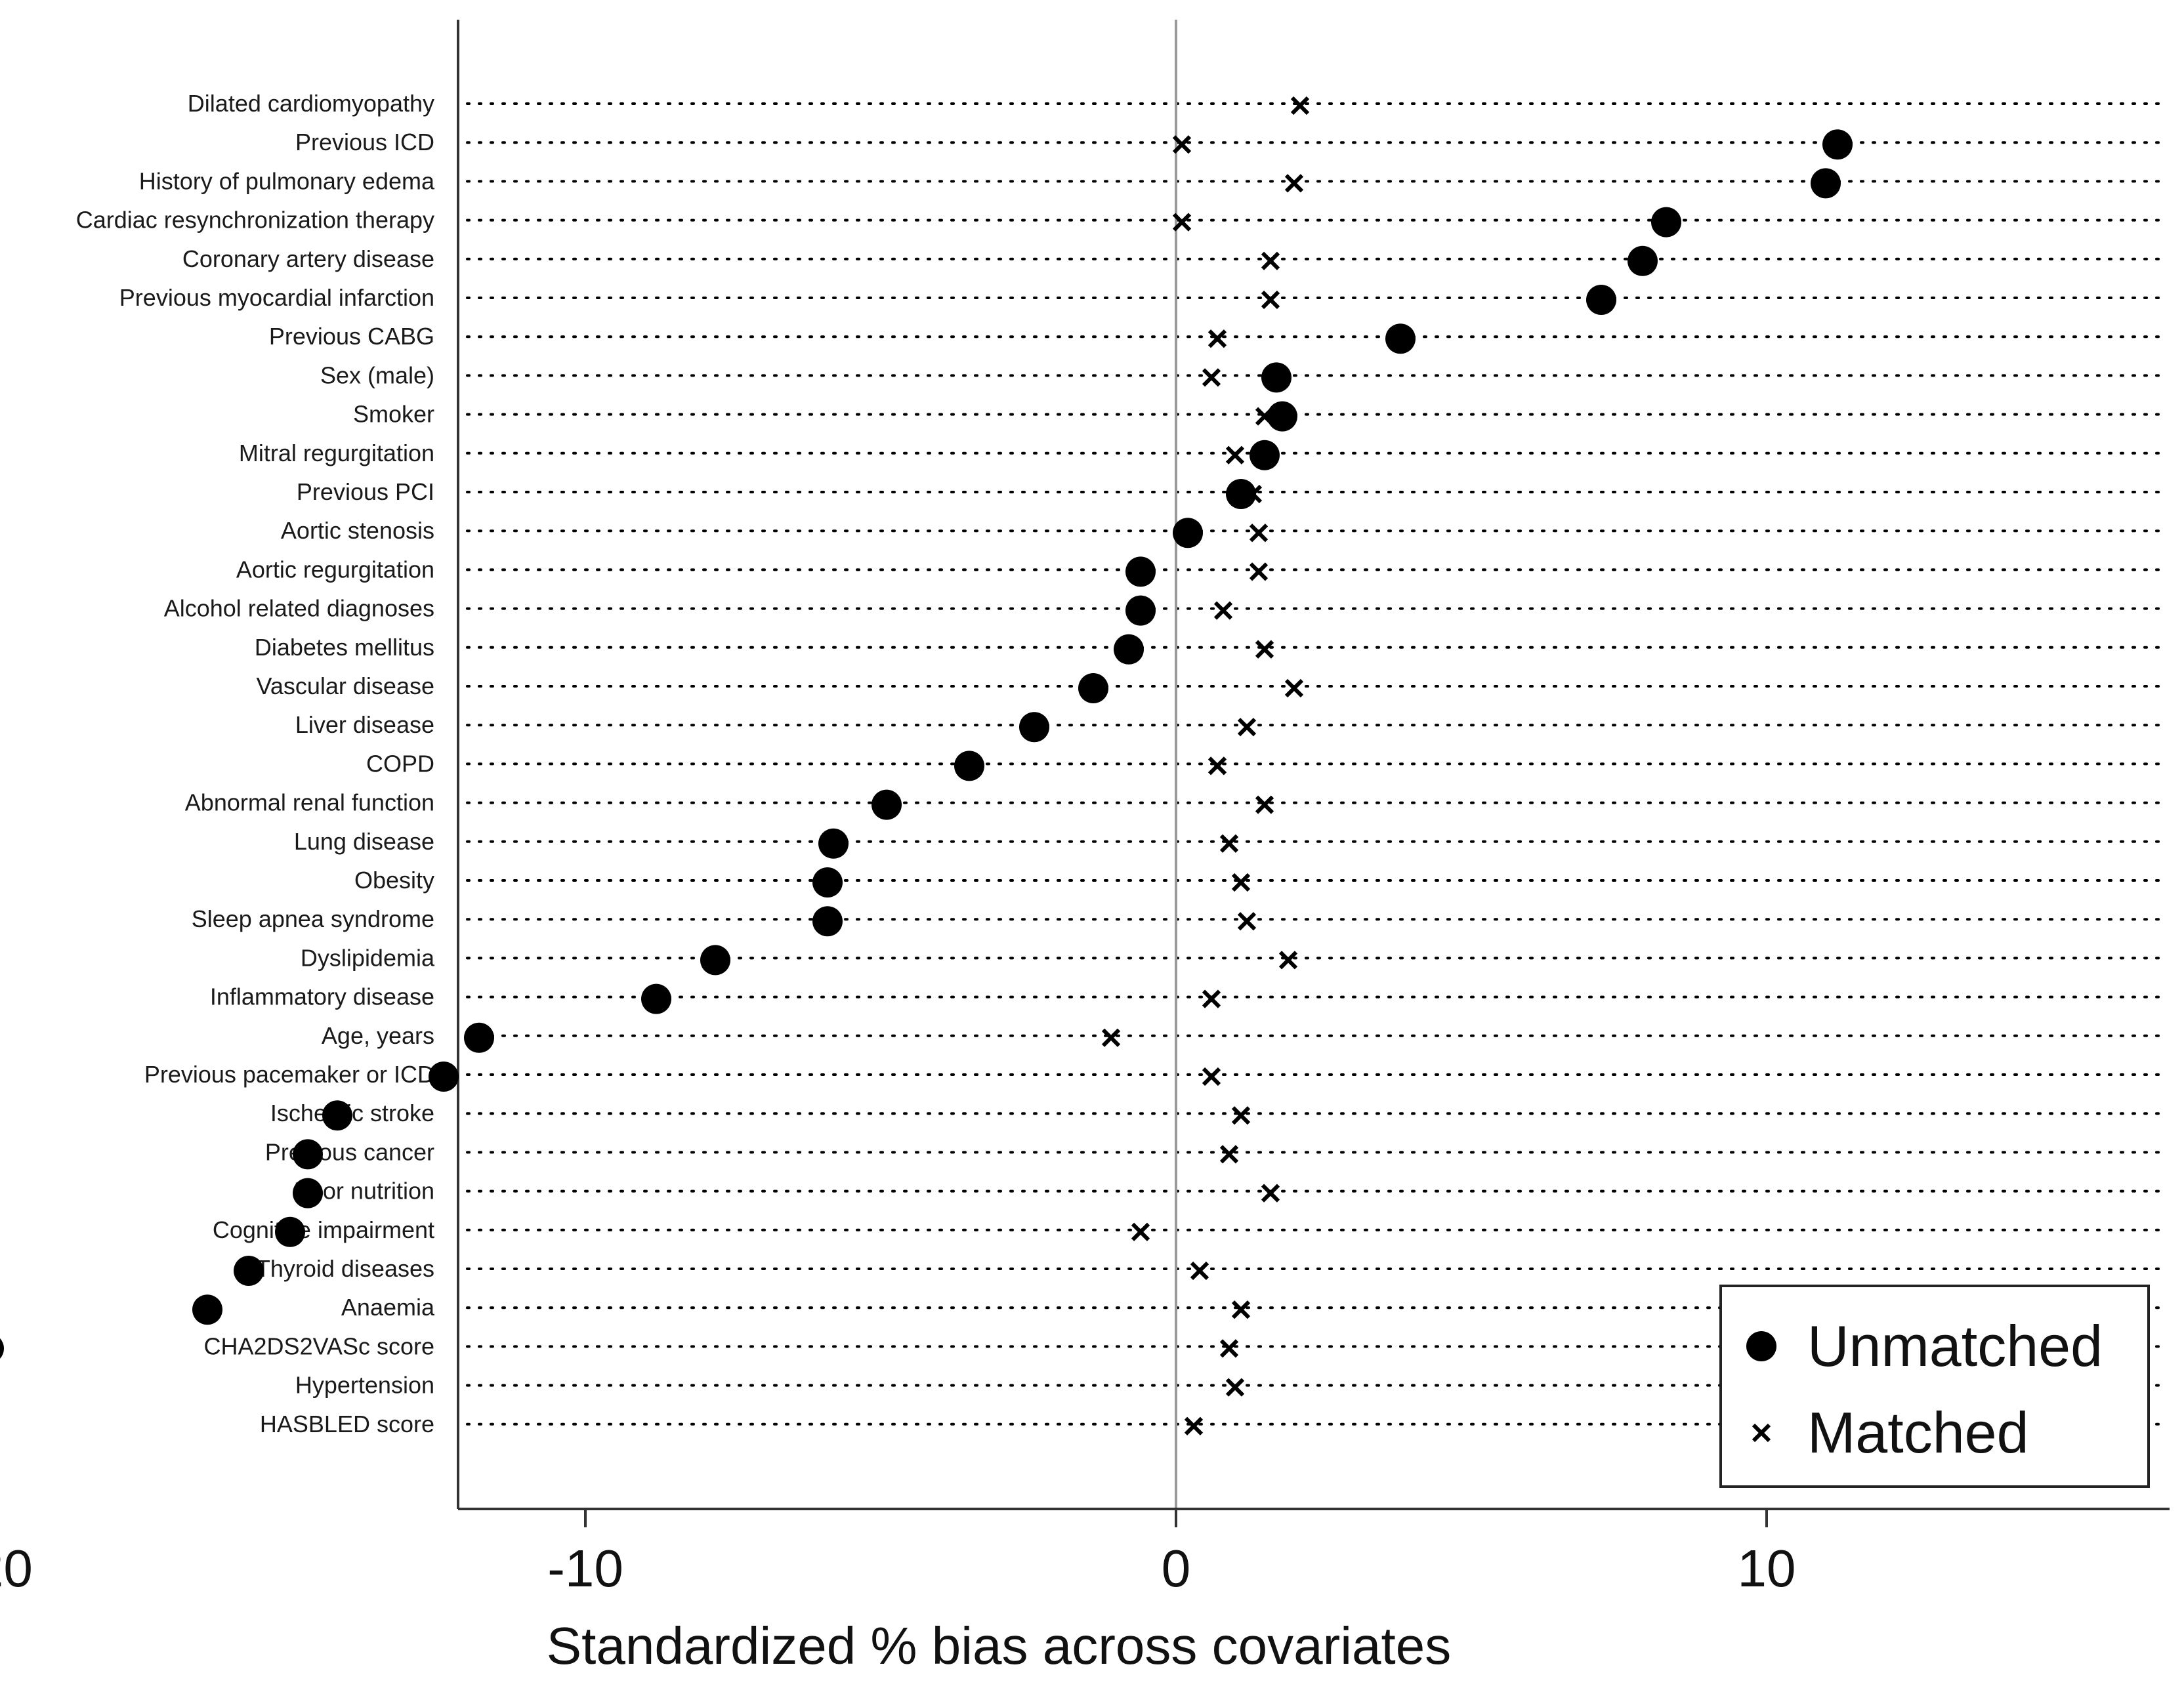 The width and height of the screenshot is (2184, 1692). Describe the element at coordinates (255, 220) in the screenshot. I see `covariate-label-cardiac-resynchronization-therapy: Cardiac resynchronization therapy` at that location.